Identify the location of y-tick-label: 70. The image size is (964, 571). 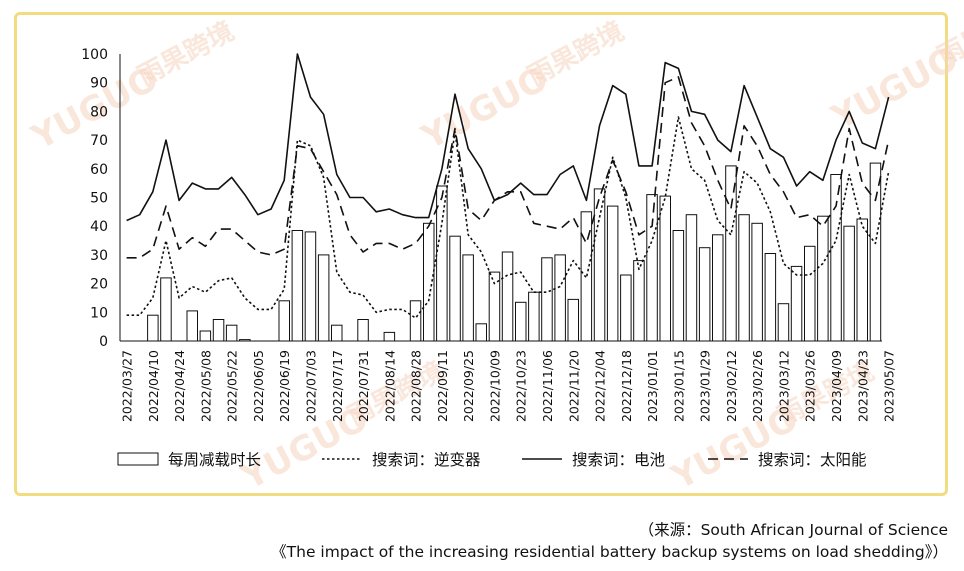
(99, 141).